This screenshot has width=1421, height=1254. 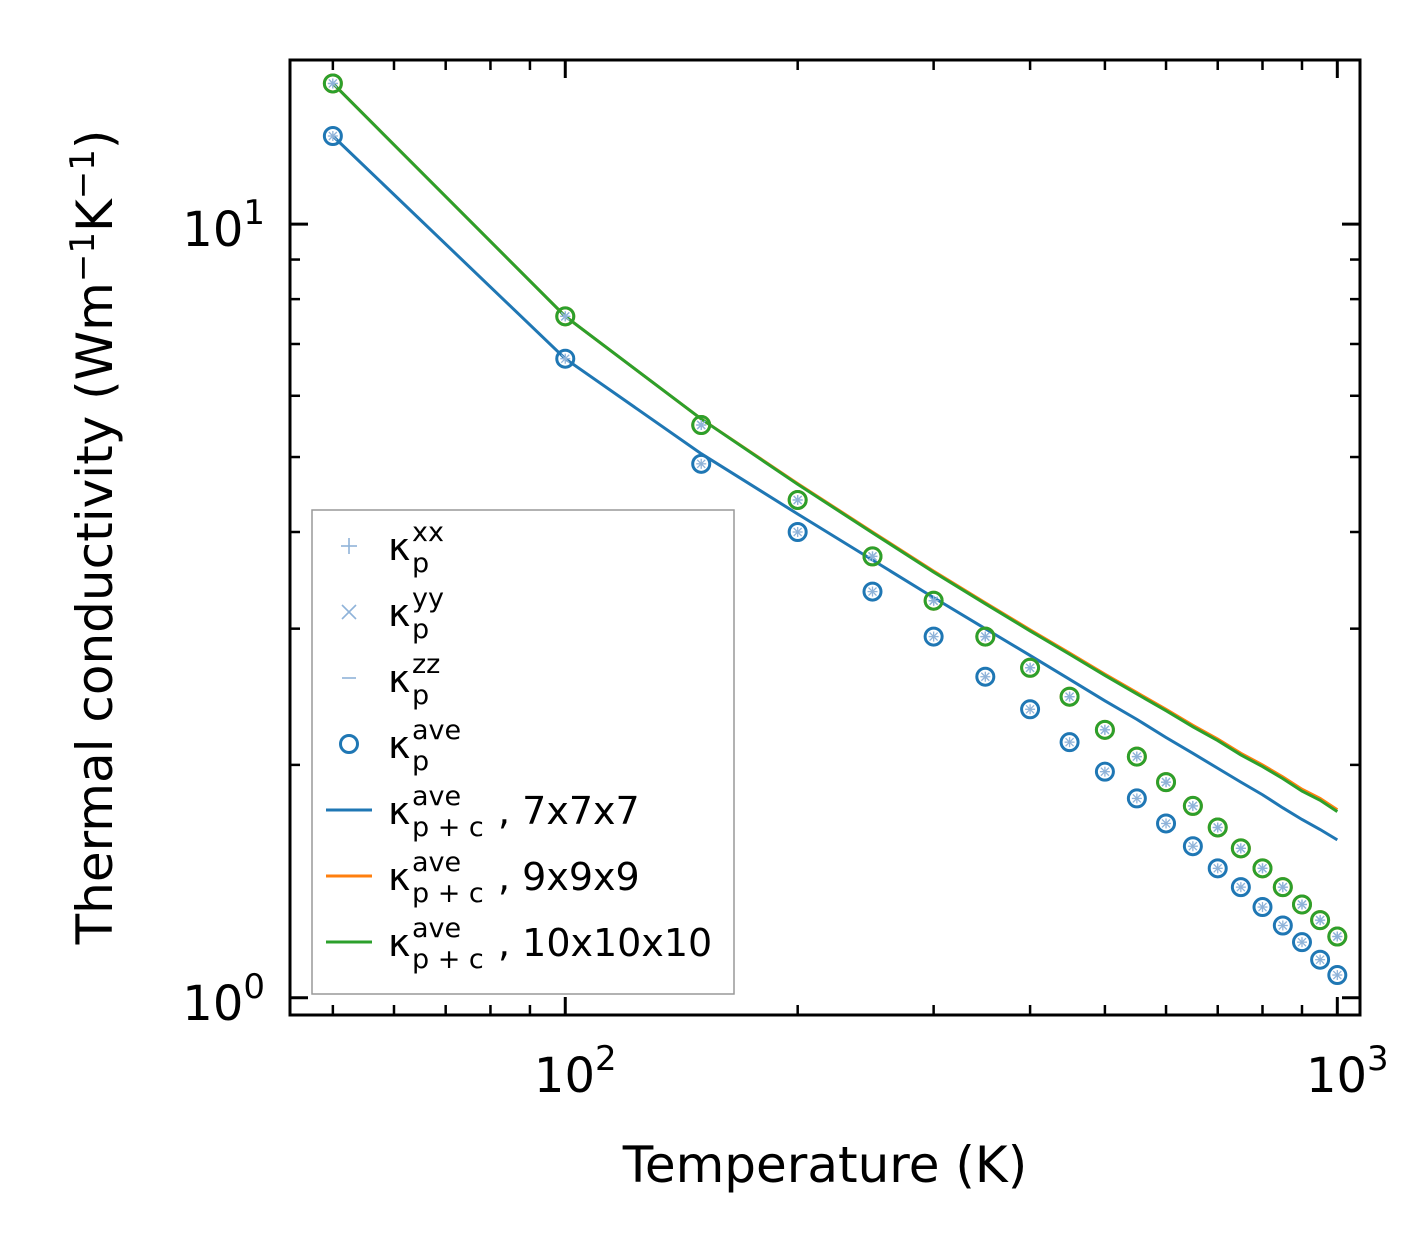 I want to click on x-tick-label: 103, so click(x=1347, y=1071).